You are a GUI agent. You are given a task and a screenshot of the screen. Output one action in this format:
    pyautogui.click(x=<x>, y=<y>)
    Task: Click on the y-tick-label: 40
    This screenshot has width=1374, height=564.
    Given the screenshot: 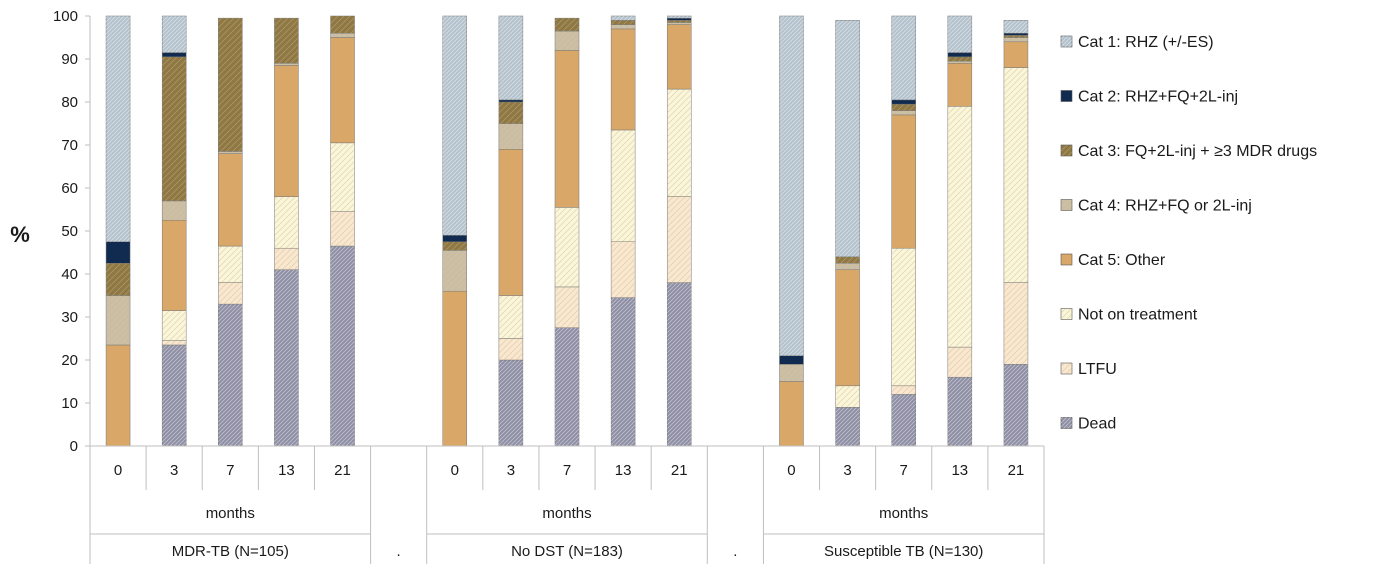 What is the action you would take?
    pyautogui.click(x=69, y=274)
    